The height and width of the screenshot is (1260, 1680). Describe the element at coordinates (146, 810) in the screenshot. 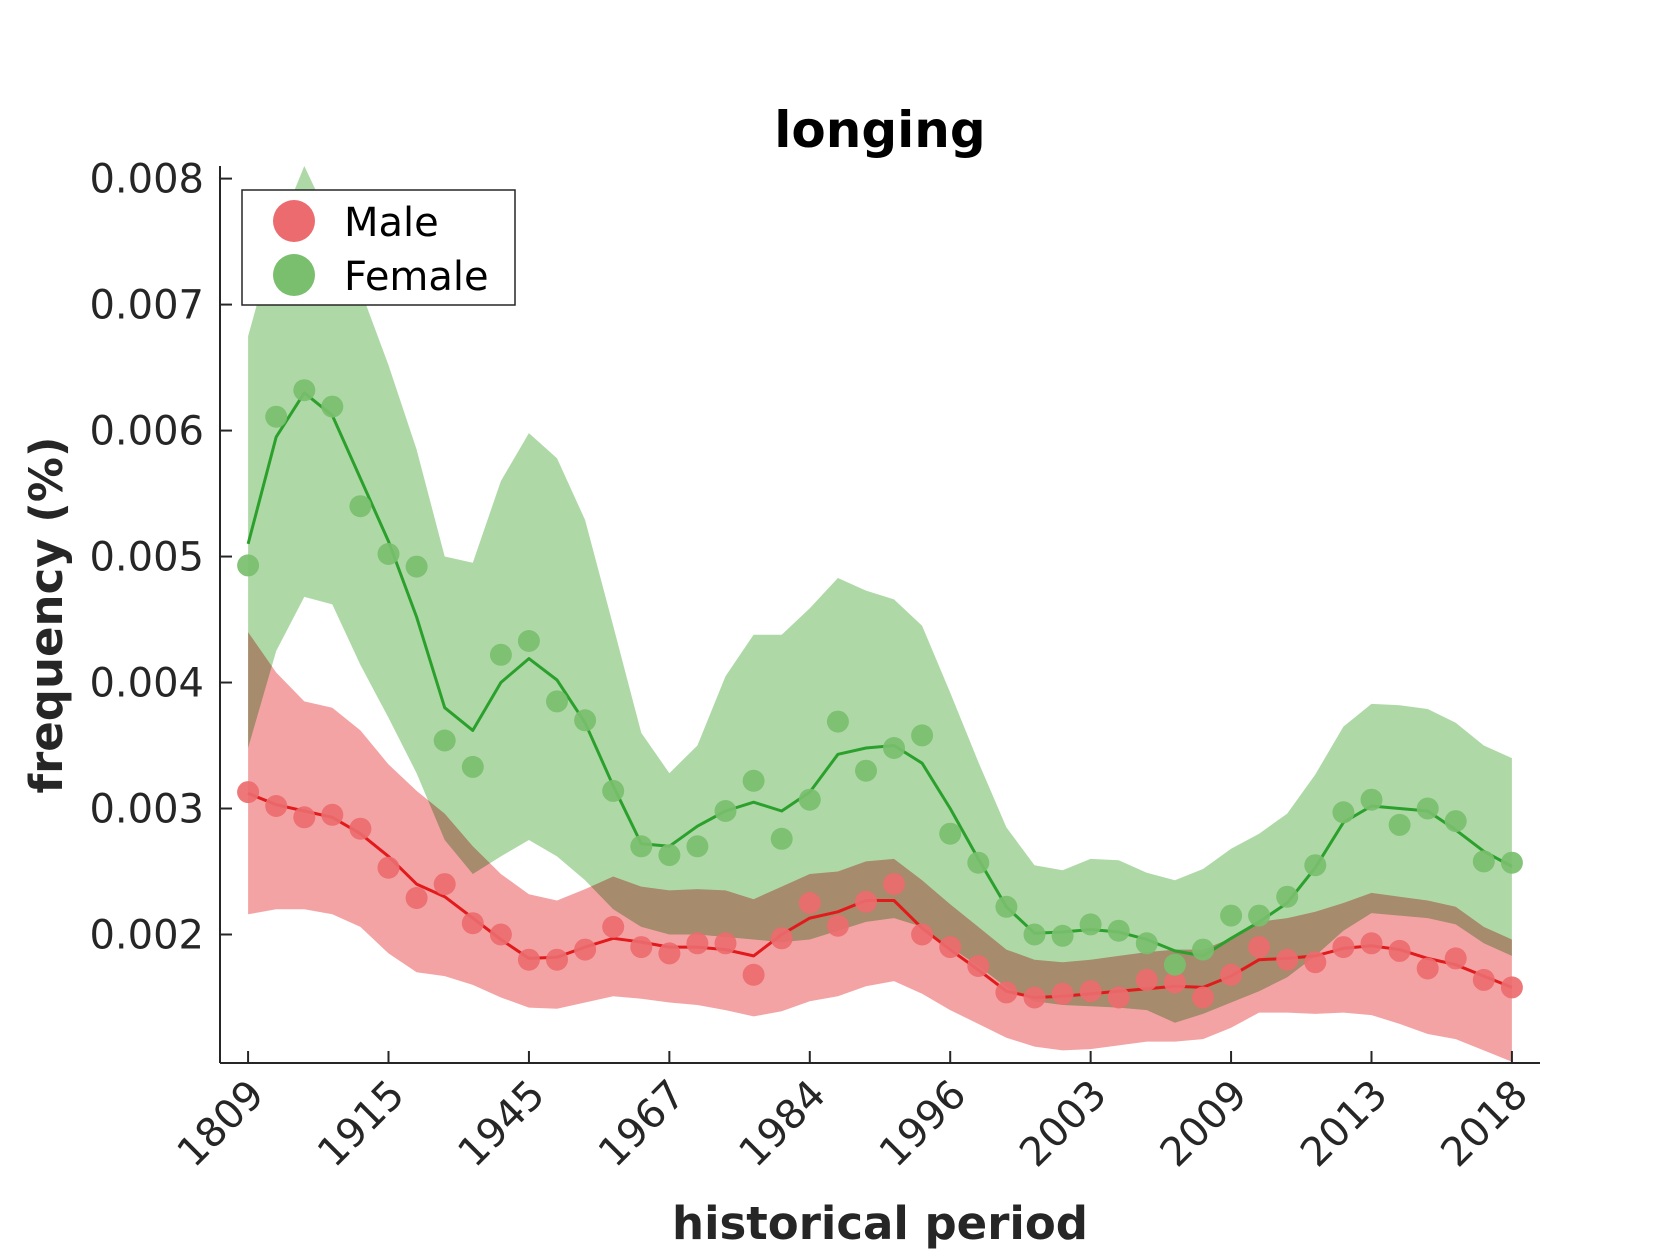

I see `y-tick-label: 0.003` at that location.